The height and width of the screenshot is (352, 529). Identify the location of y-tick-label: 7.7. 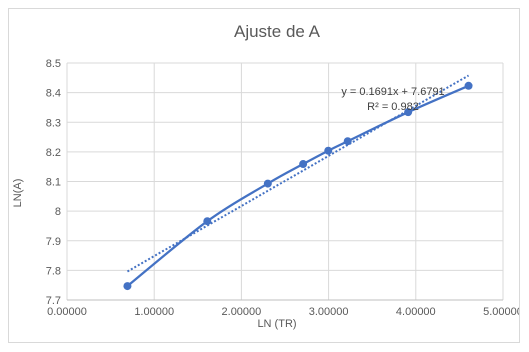
(53, 301).